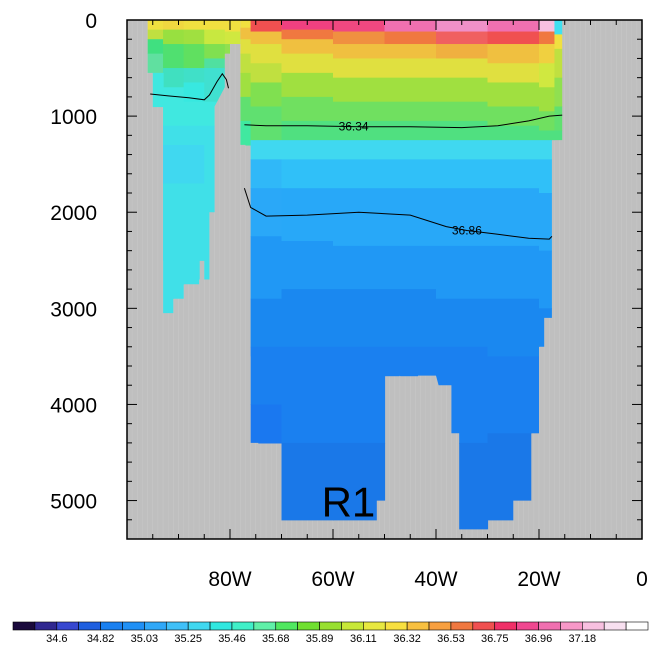 The height and width of the screenshot is (654, 661). Describe the element at coordinates (73, 502) in the screenshot. I see `y-tick-label: 5000` at that location.